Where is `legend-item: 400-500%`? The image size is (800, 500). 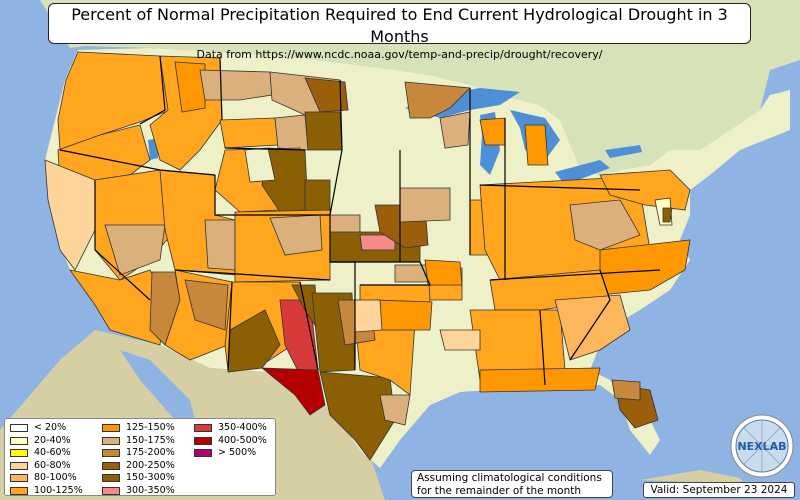 legend-item: 400-500% is located at coordinates (238, 441).